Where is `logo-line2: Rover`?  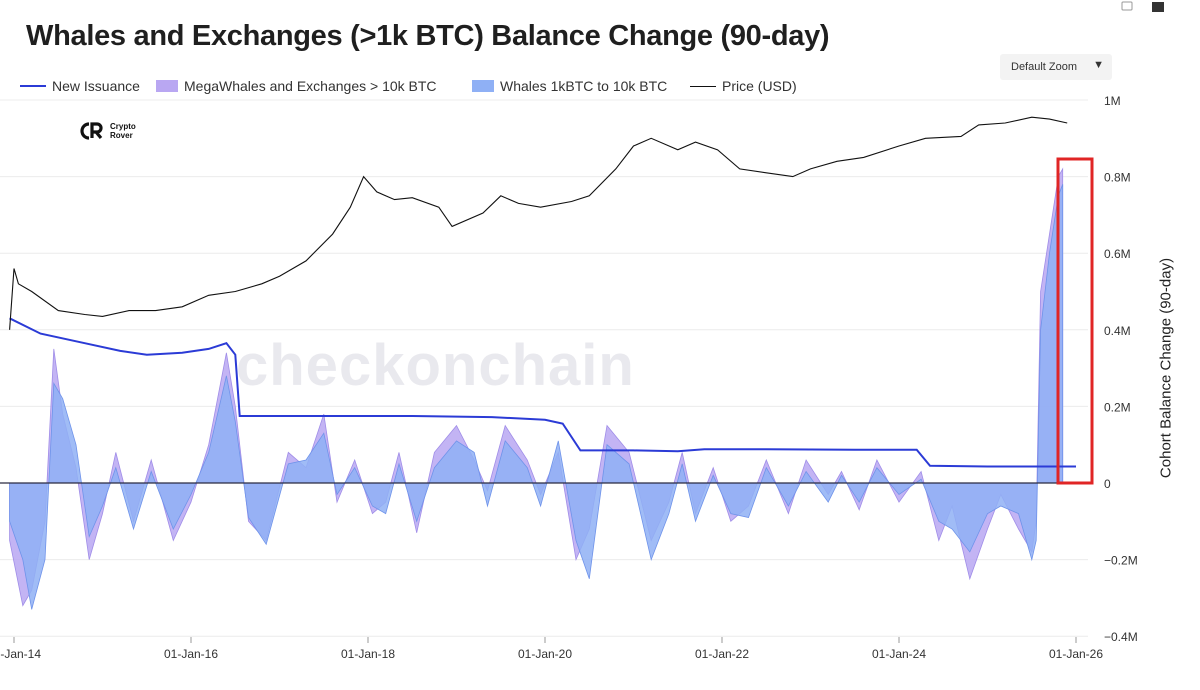 logo-line2: Rover is located at coordinates (121, 135).